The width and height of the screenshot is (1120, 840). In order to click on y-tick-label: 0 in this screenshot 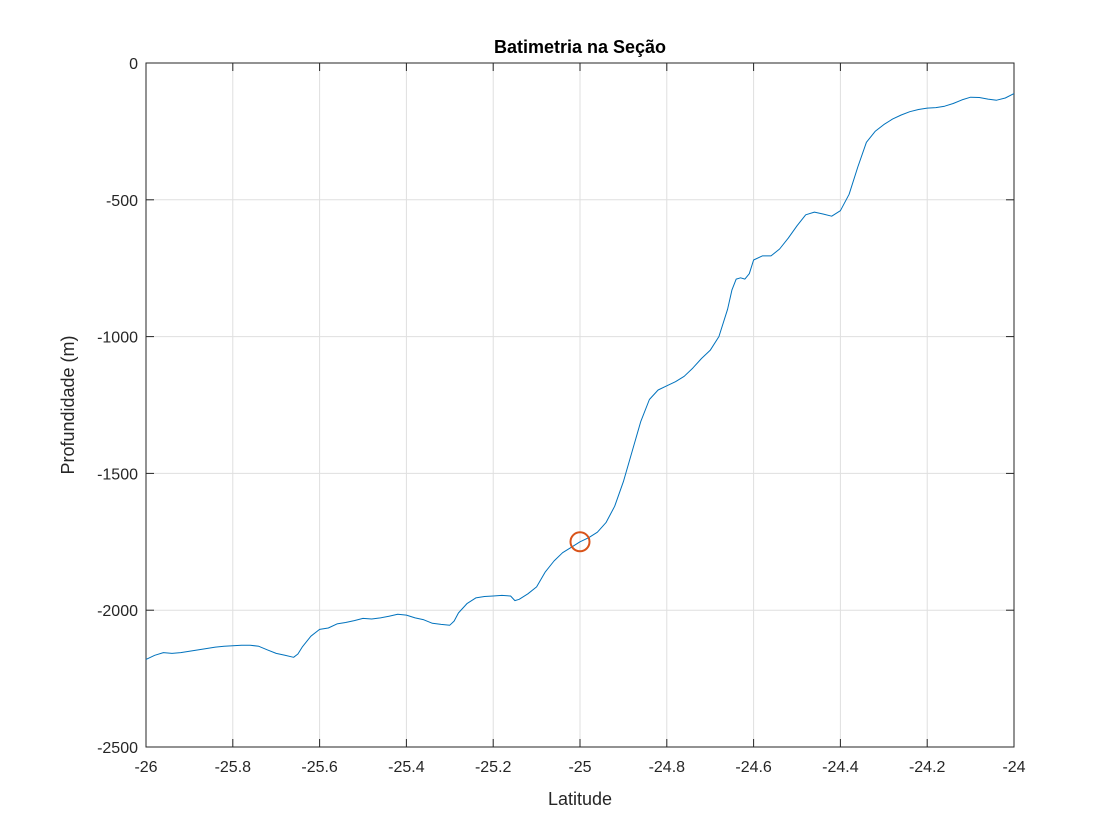, I will do `click(133, 64)`.